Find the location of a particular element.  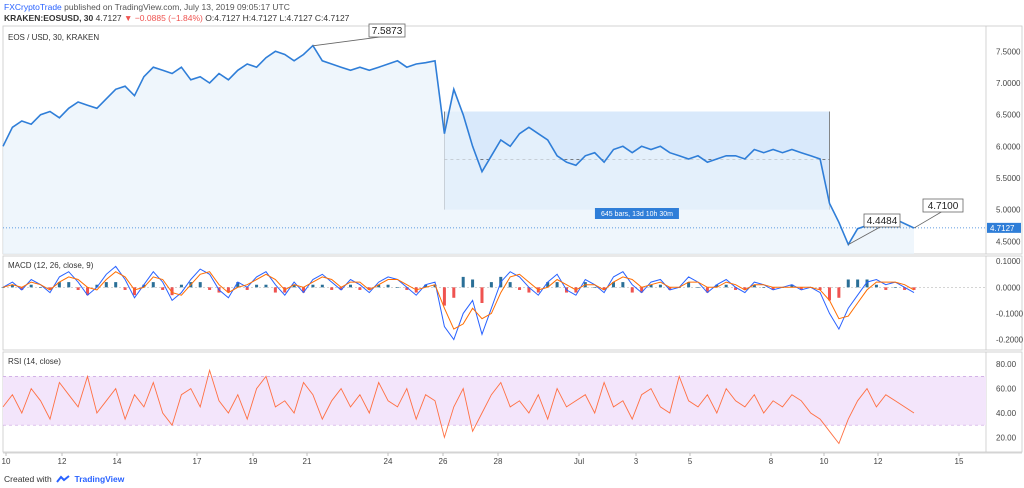

tradingview-logo-icon is located at coordinates (63, 479).